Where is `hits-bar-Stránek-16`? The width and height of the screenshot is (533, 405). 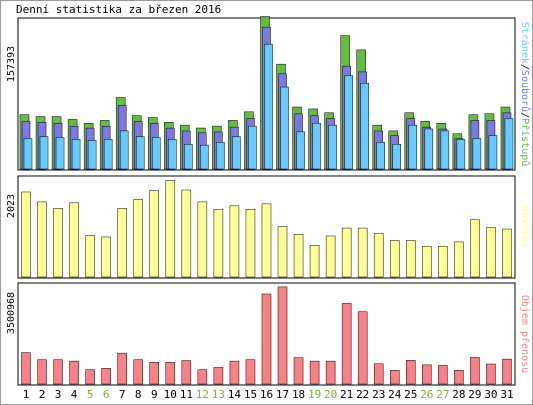 hits-bar-Stránek-16 is located at coordinates (268, 106).